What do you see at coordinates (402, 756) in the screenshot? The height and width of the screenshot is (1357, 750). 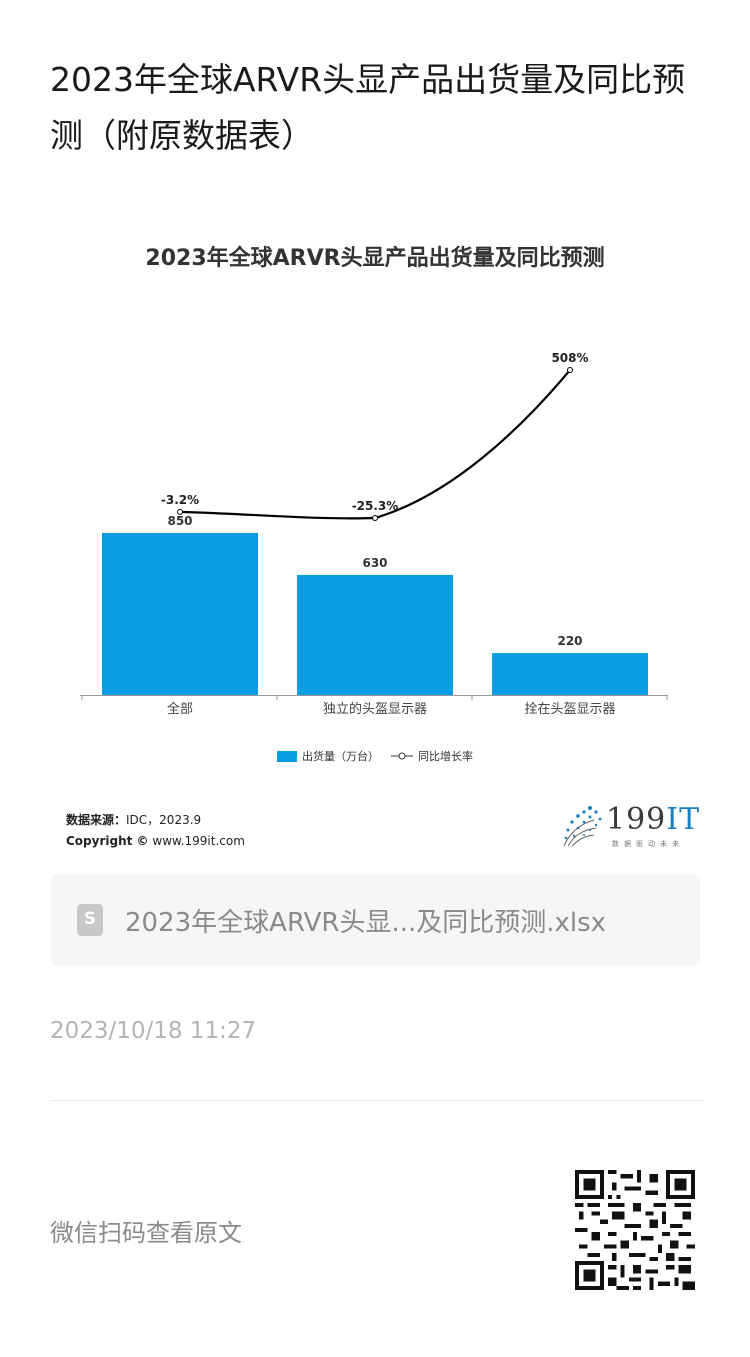 I see `line-marker-icon` at bounding box center [402, 756].